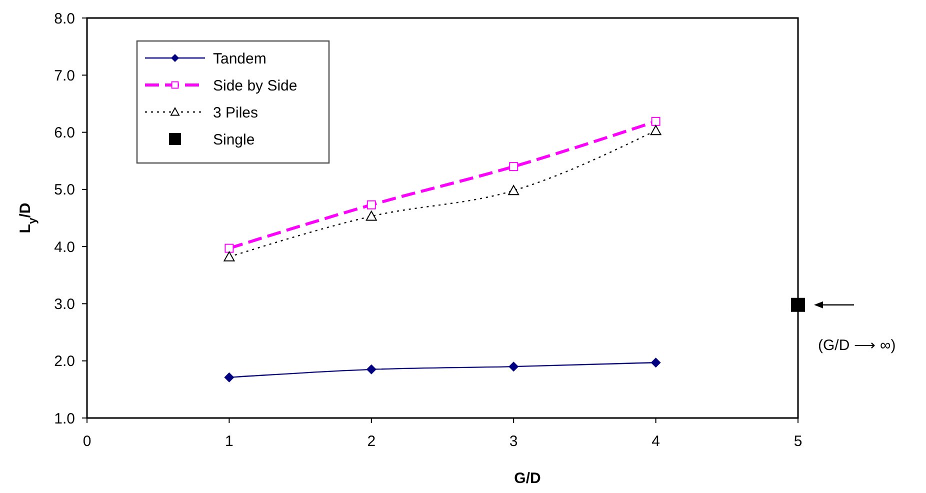  I want to click on legend-label: 3 Piles, so click(235, 113).